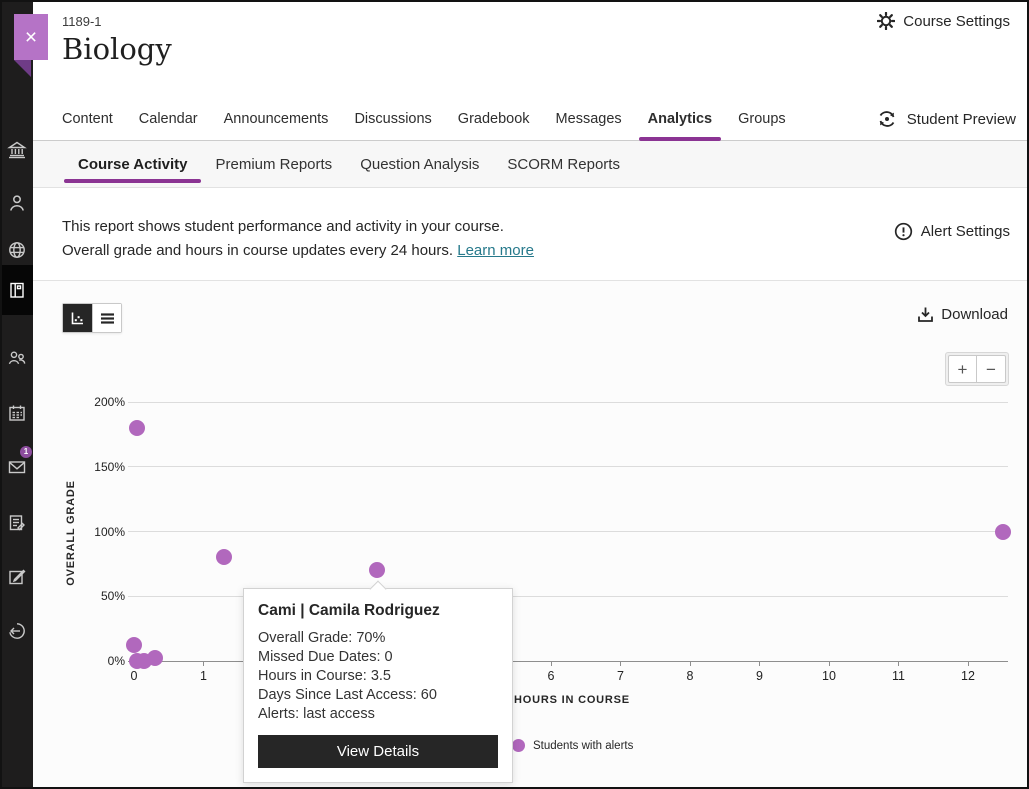 This screenshot has width=1029, height=789. I want to click on student-preview-button: Student Preview, so click(946, 119).